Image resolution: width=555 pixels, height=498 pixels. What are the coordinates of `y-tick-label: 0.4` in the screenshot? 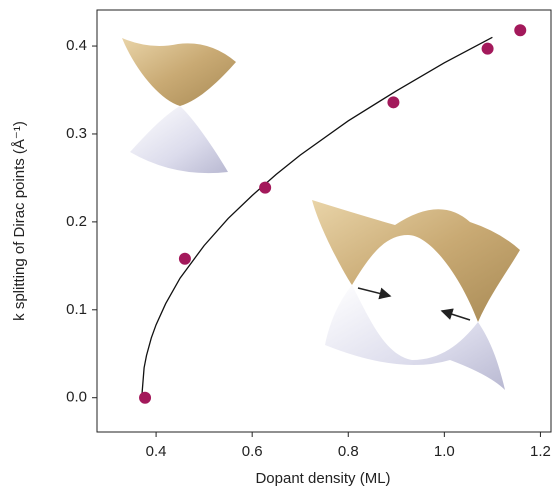 It's located at (76, 45).